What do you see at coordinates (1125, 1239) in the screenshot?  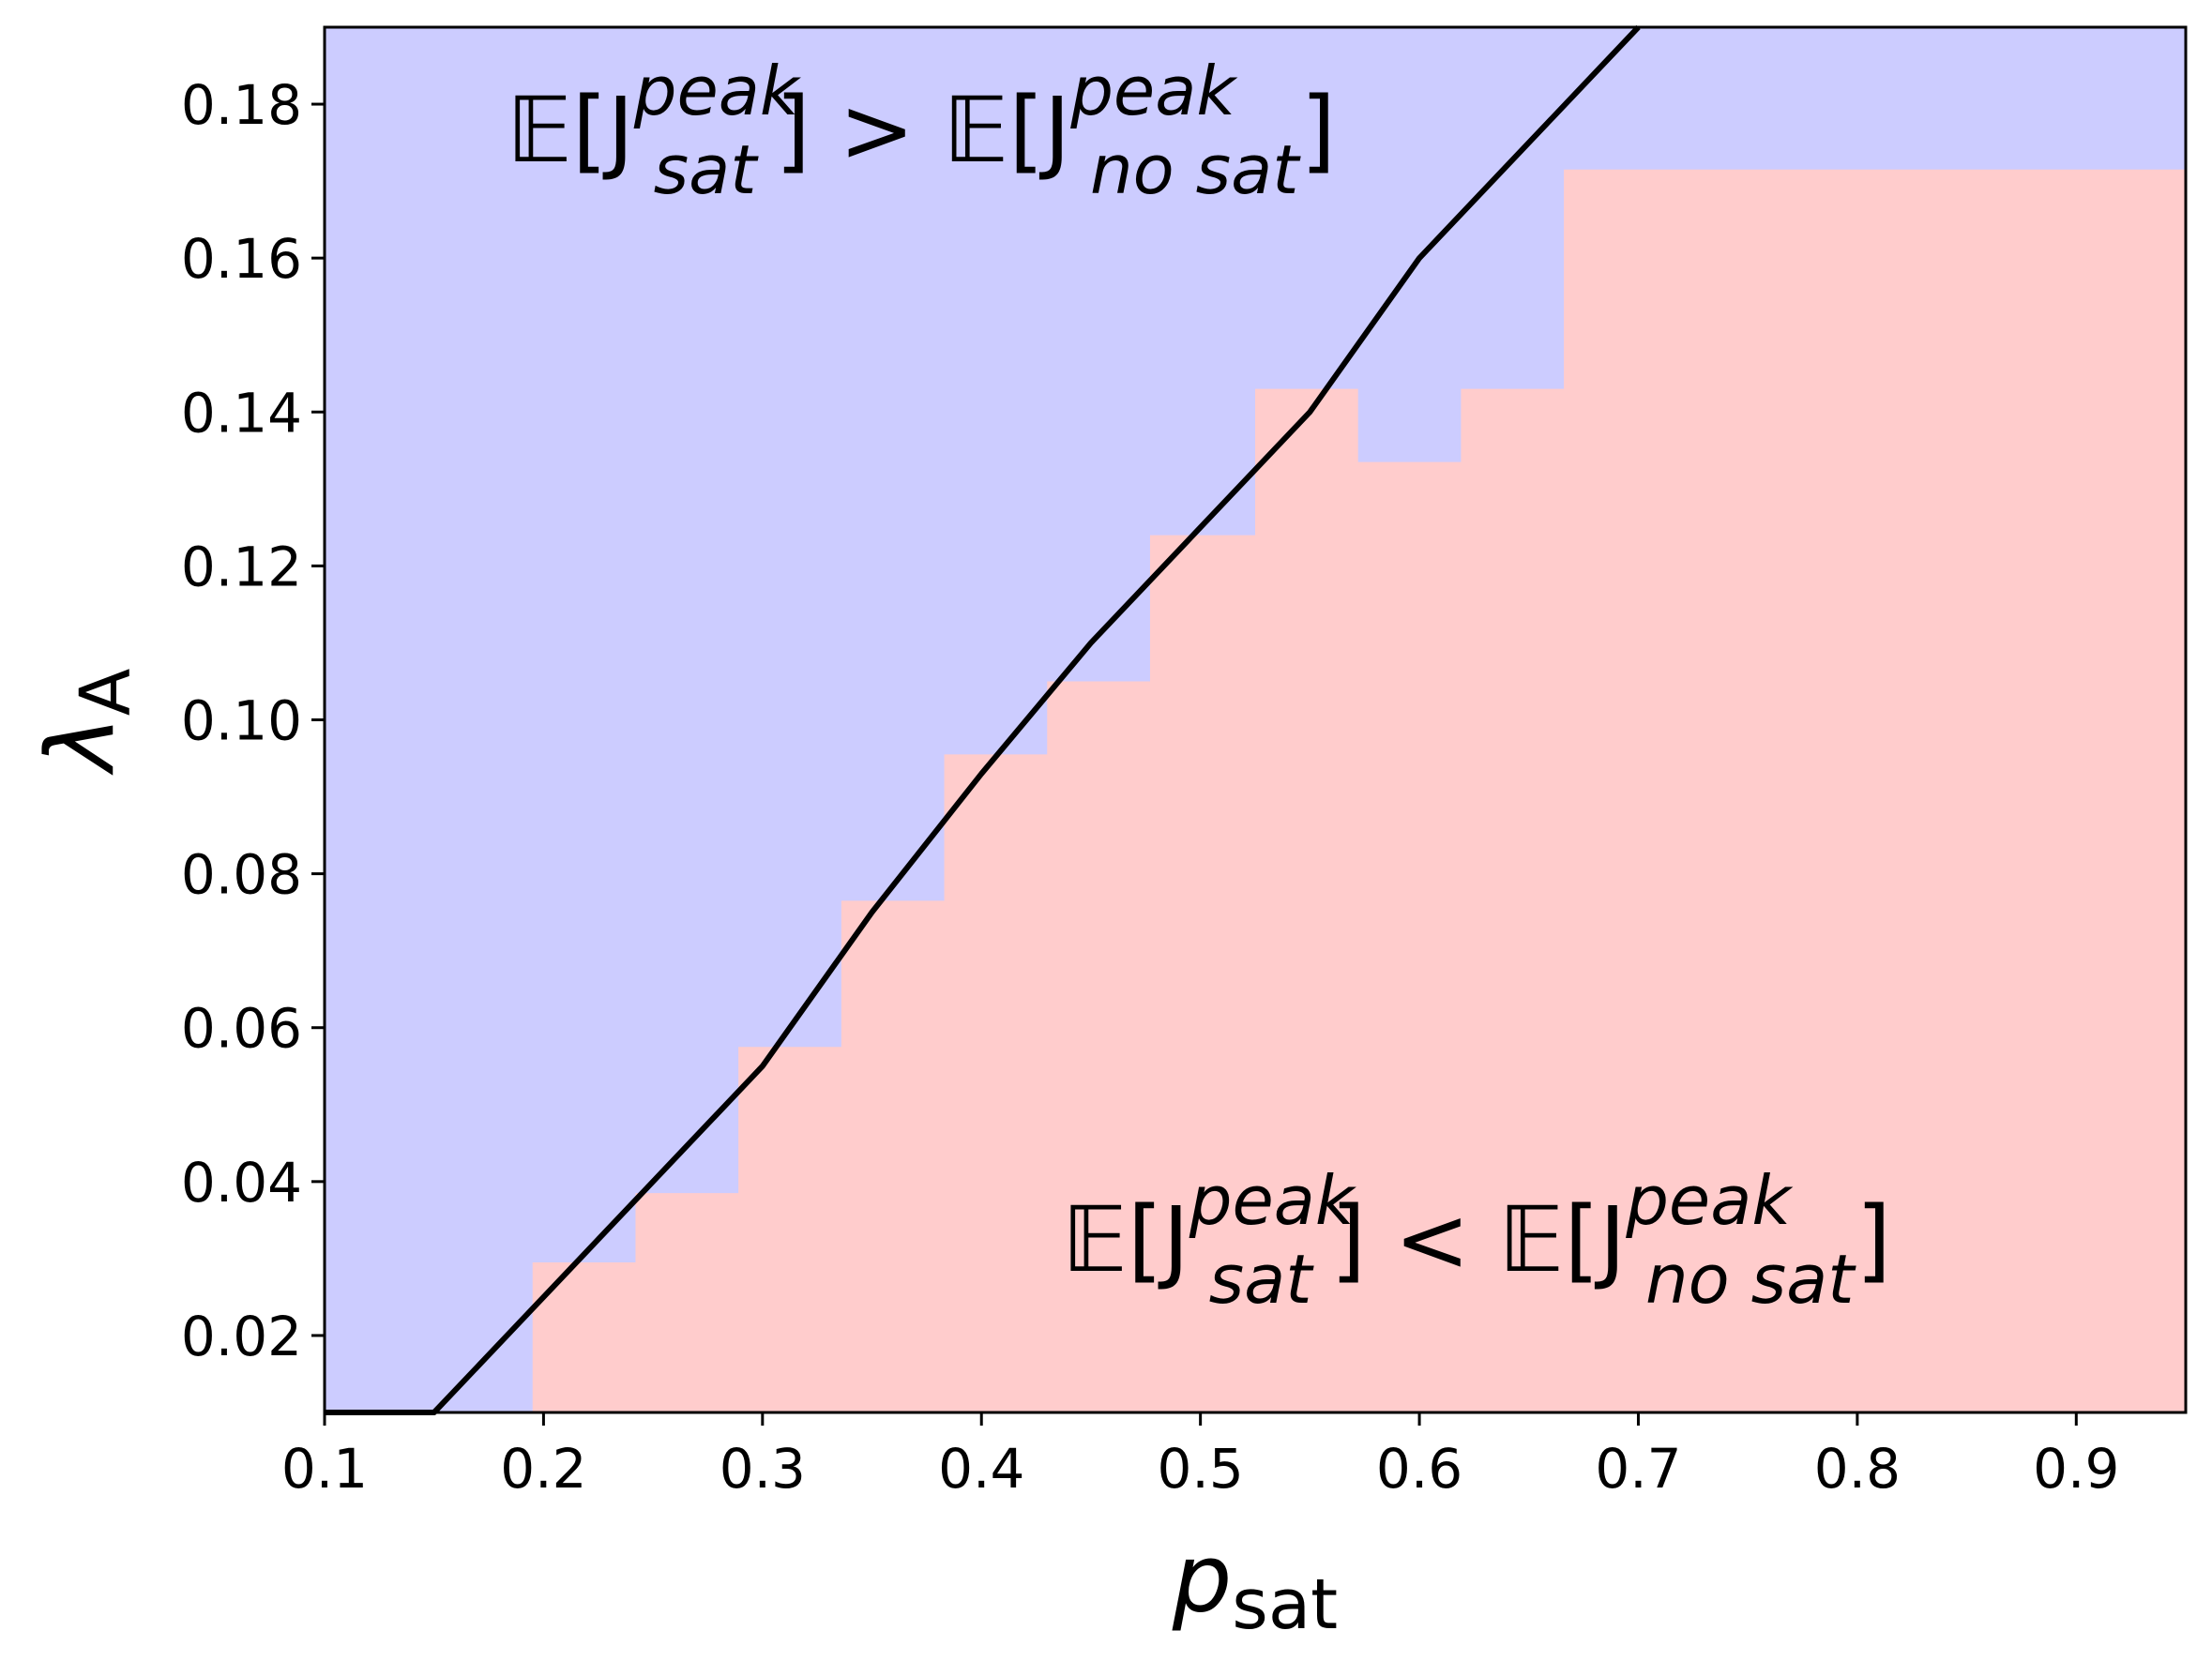 I see `anno-bottom-lhs: 𝔼[J` at bounding box center [1125, 1239].